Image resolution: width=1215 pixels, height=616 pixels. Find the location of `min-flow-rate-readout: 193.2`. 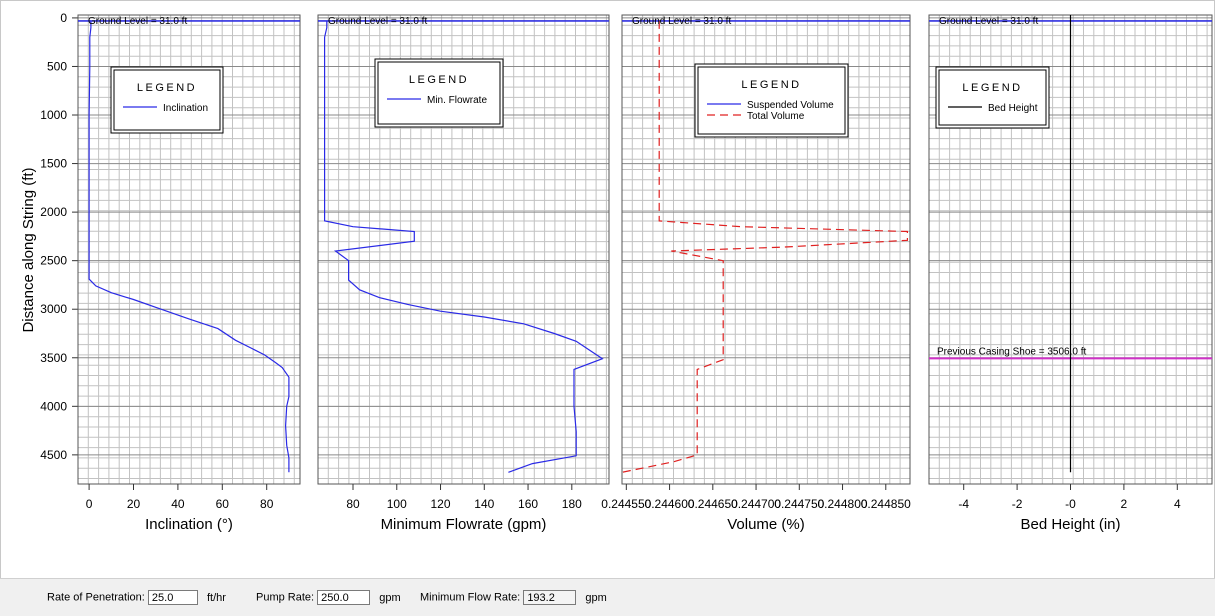

min-flow-rate-readout: 193.2 is located at coordinates (550, 597).